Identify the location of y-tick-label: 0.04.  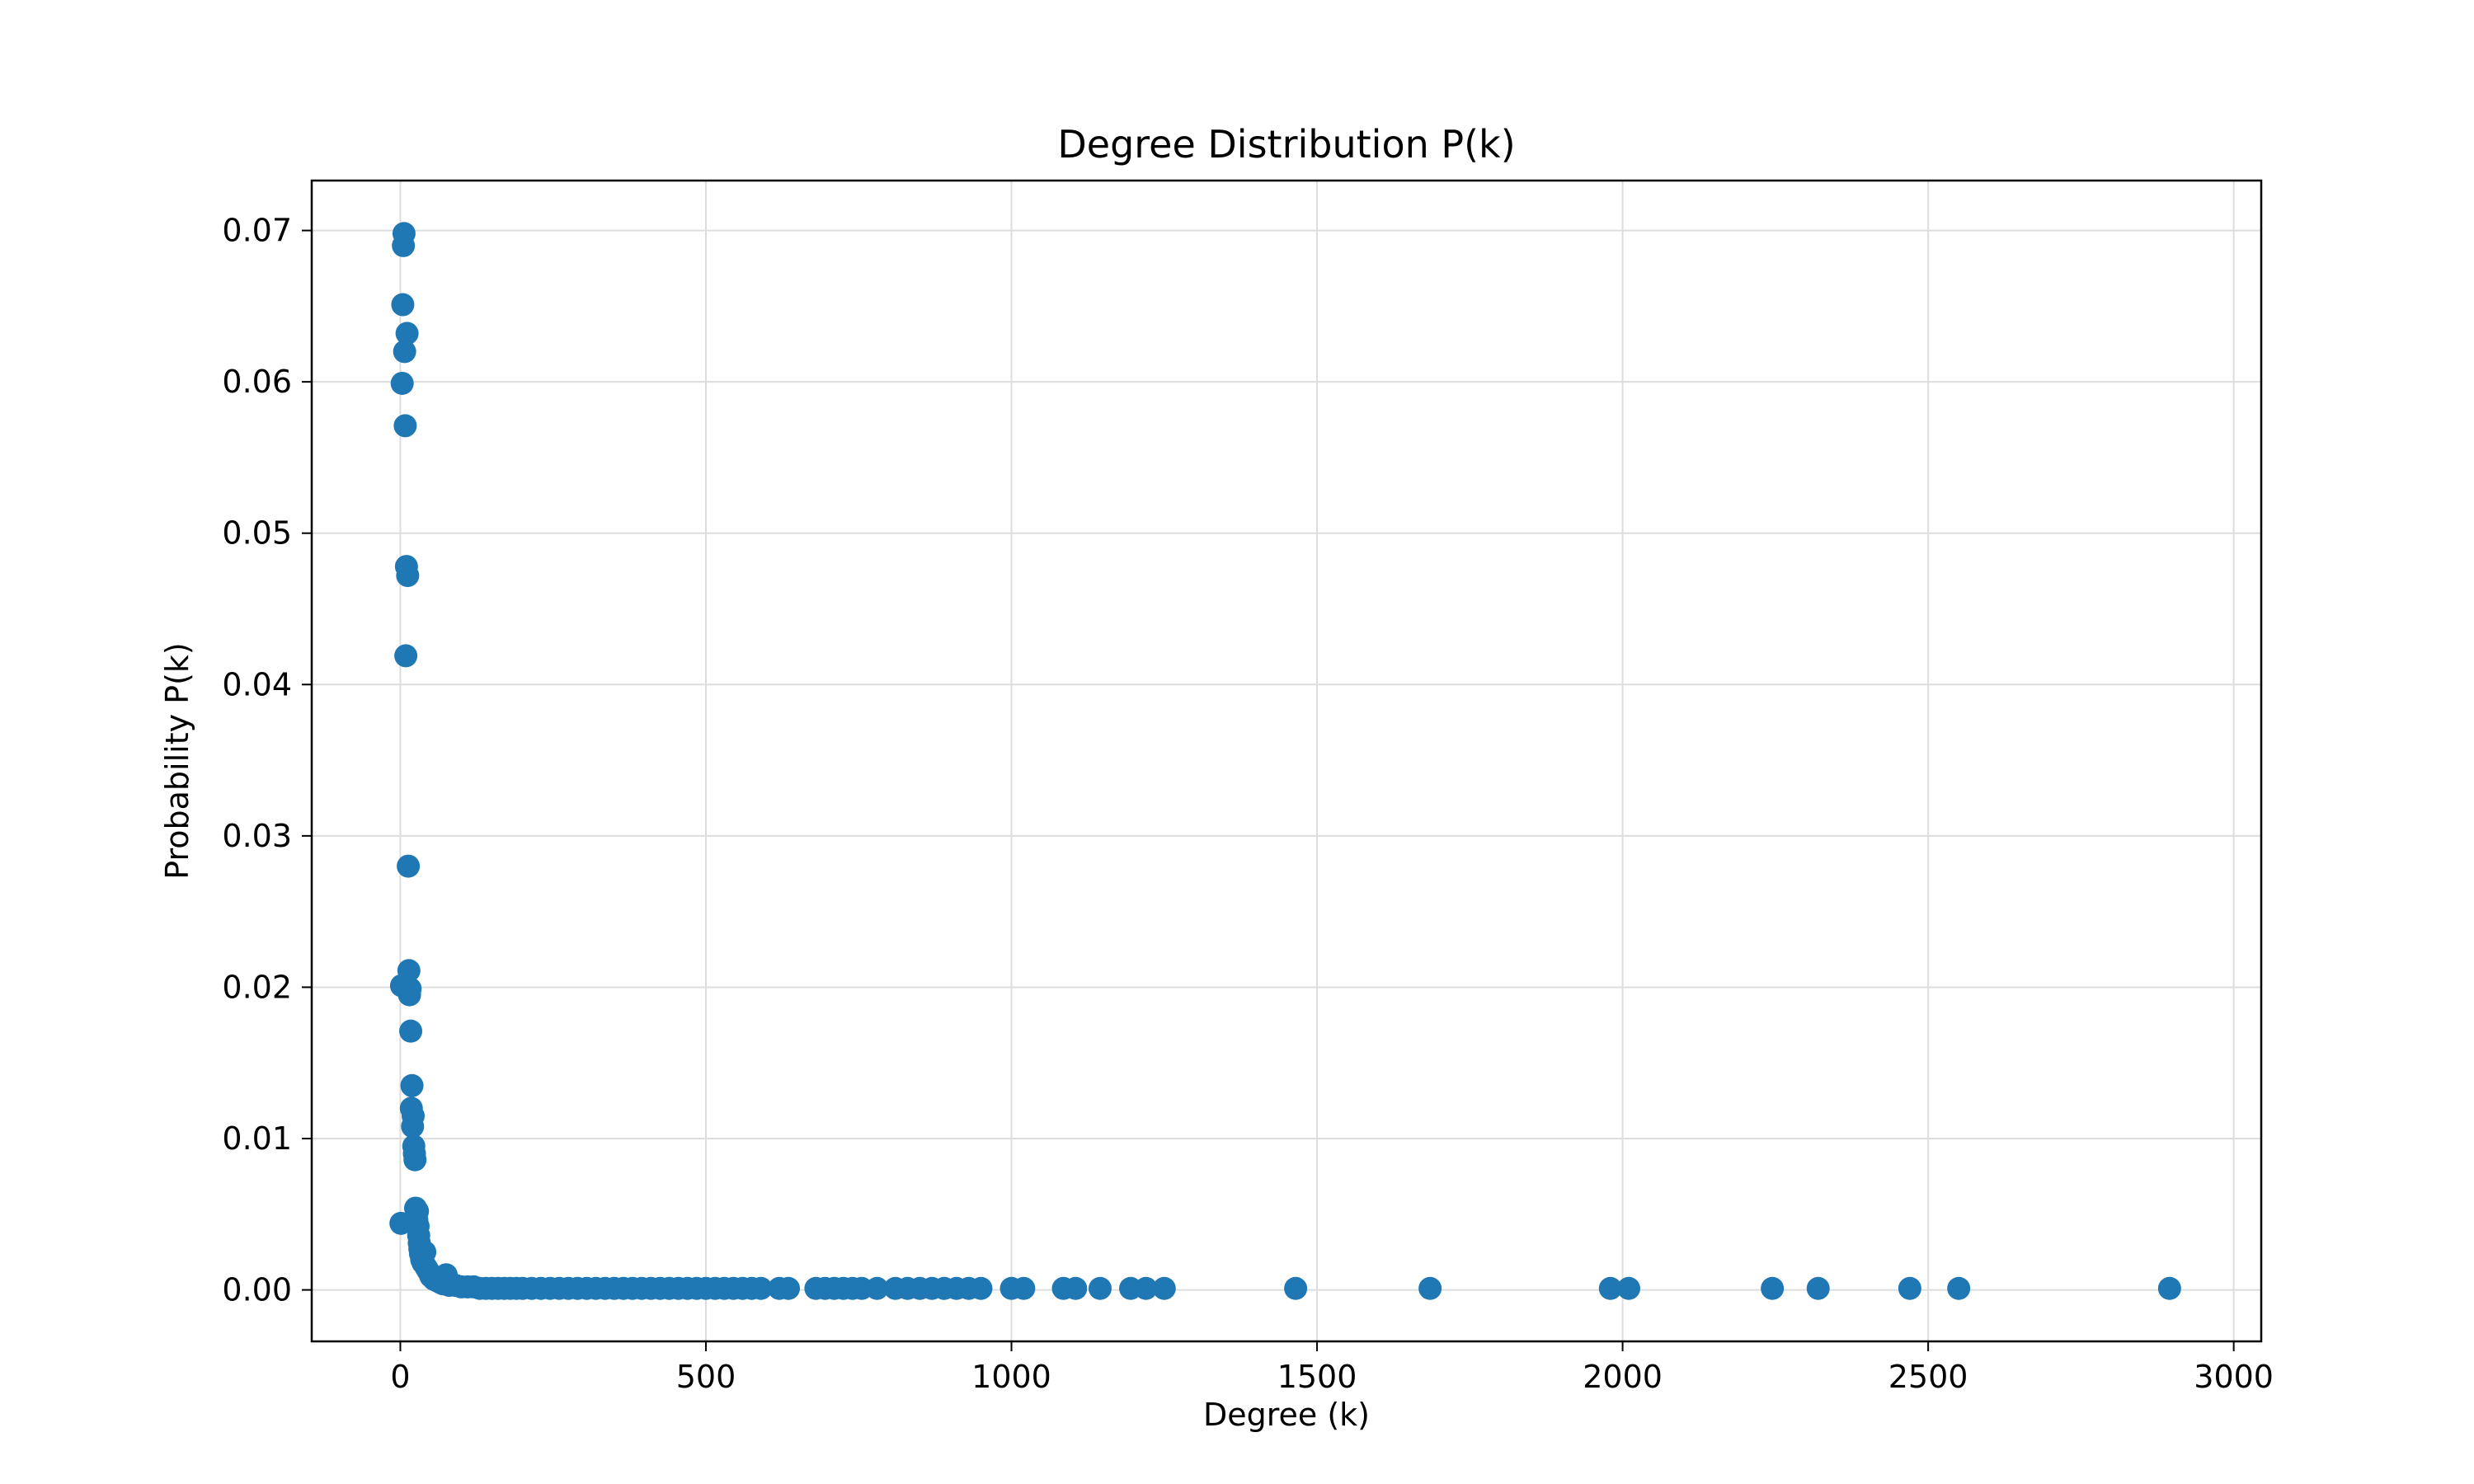
(257, 684).